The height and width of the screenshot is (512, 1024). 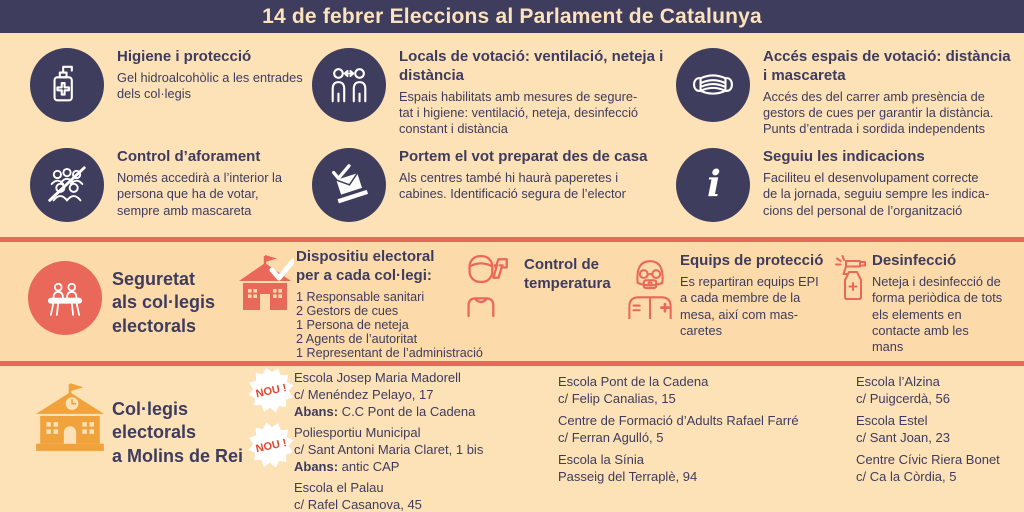 I want to click on school-check-icon, so click(x=266, y=284).